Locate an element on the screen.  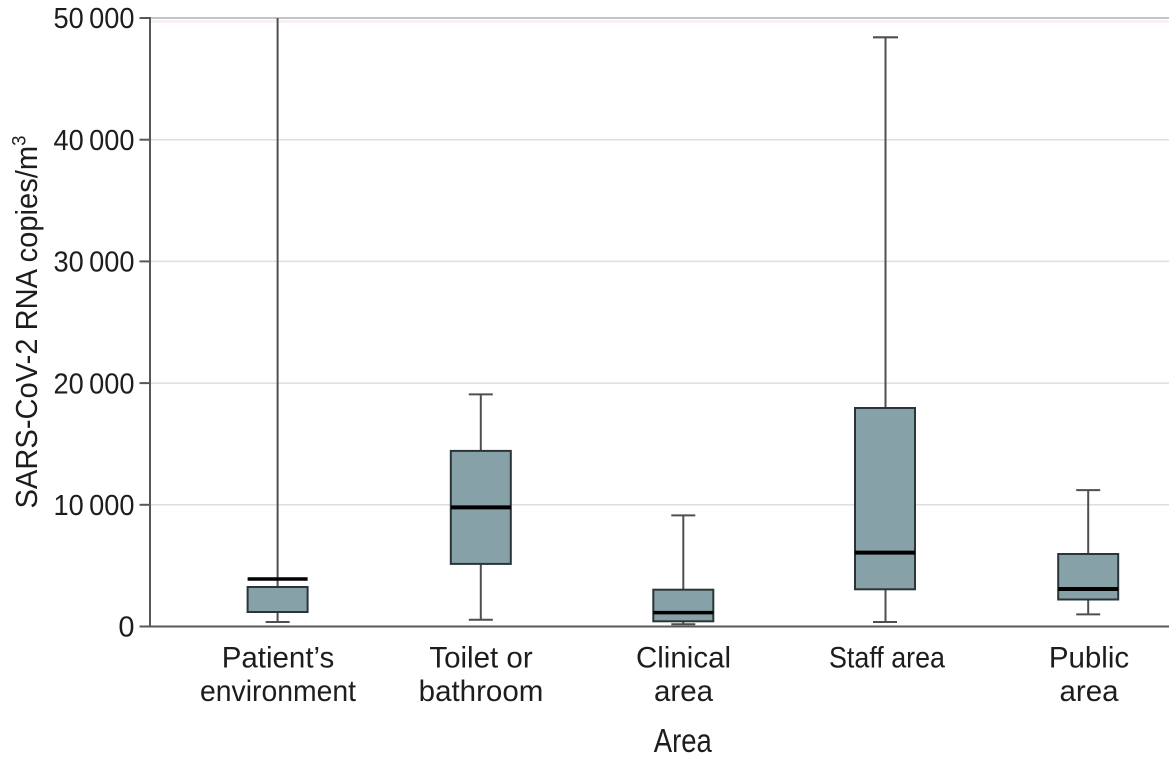
svg-text: 50 000 is located at coordinates (94, 19).